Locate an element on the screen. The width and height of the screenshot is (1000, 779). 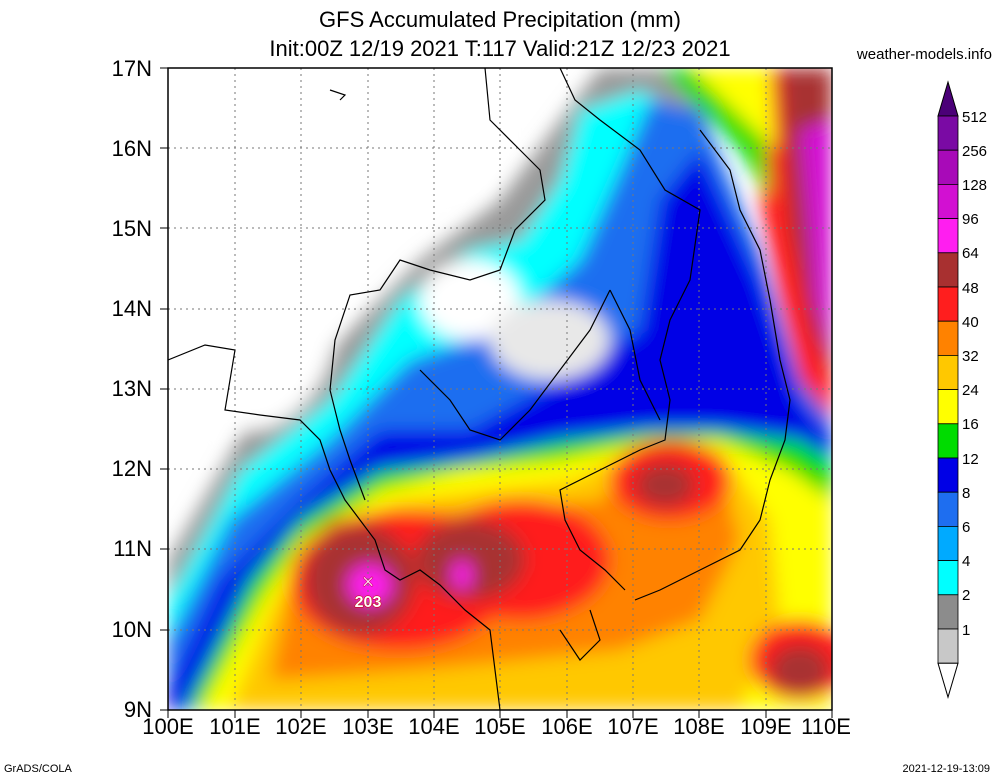
footer-credit: GrADS/COLA is located at coordinates (38, 769).